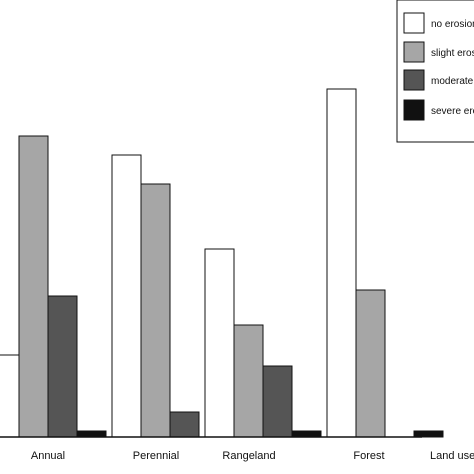 The image size is (474, 474). I want to click on x-tick-label-annual: Annual, so click(48, 456).